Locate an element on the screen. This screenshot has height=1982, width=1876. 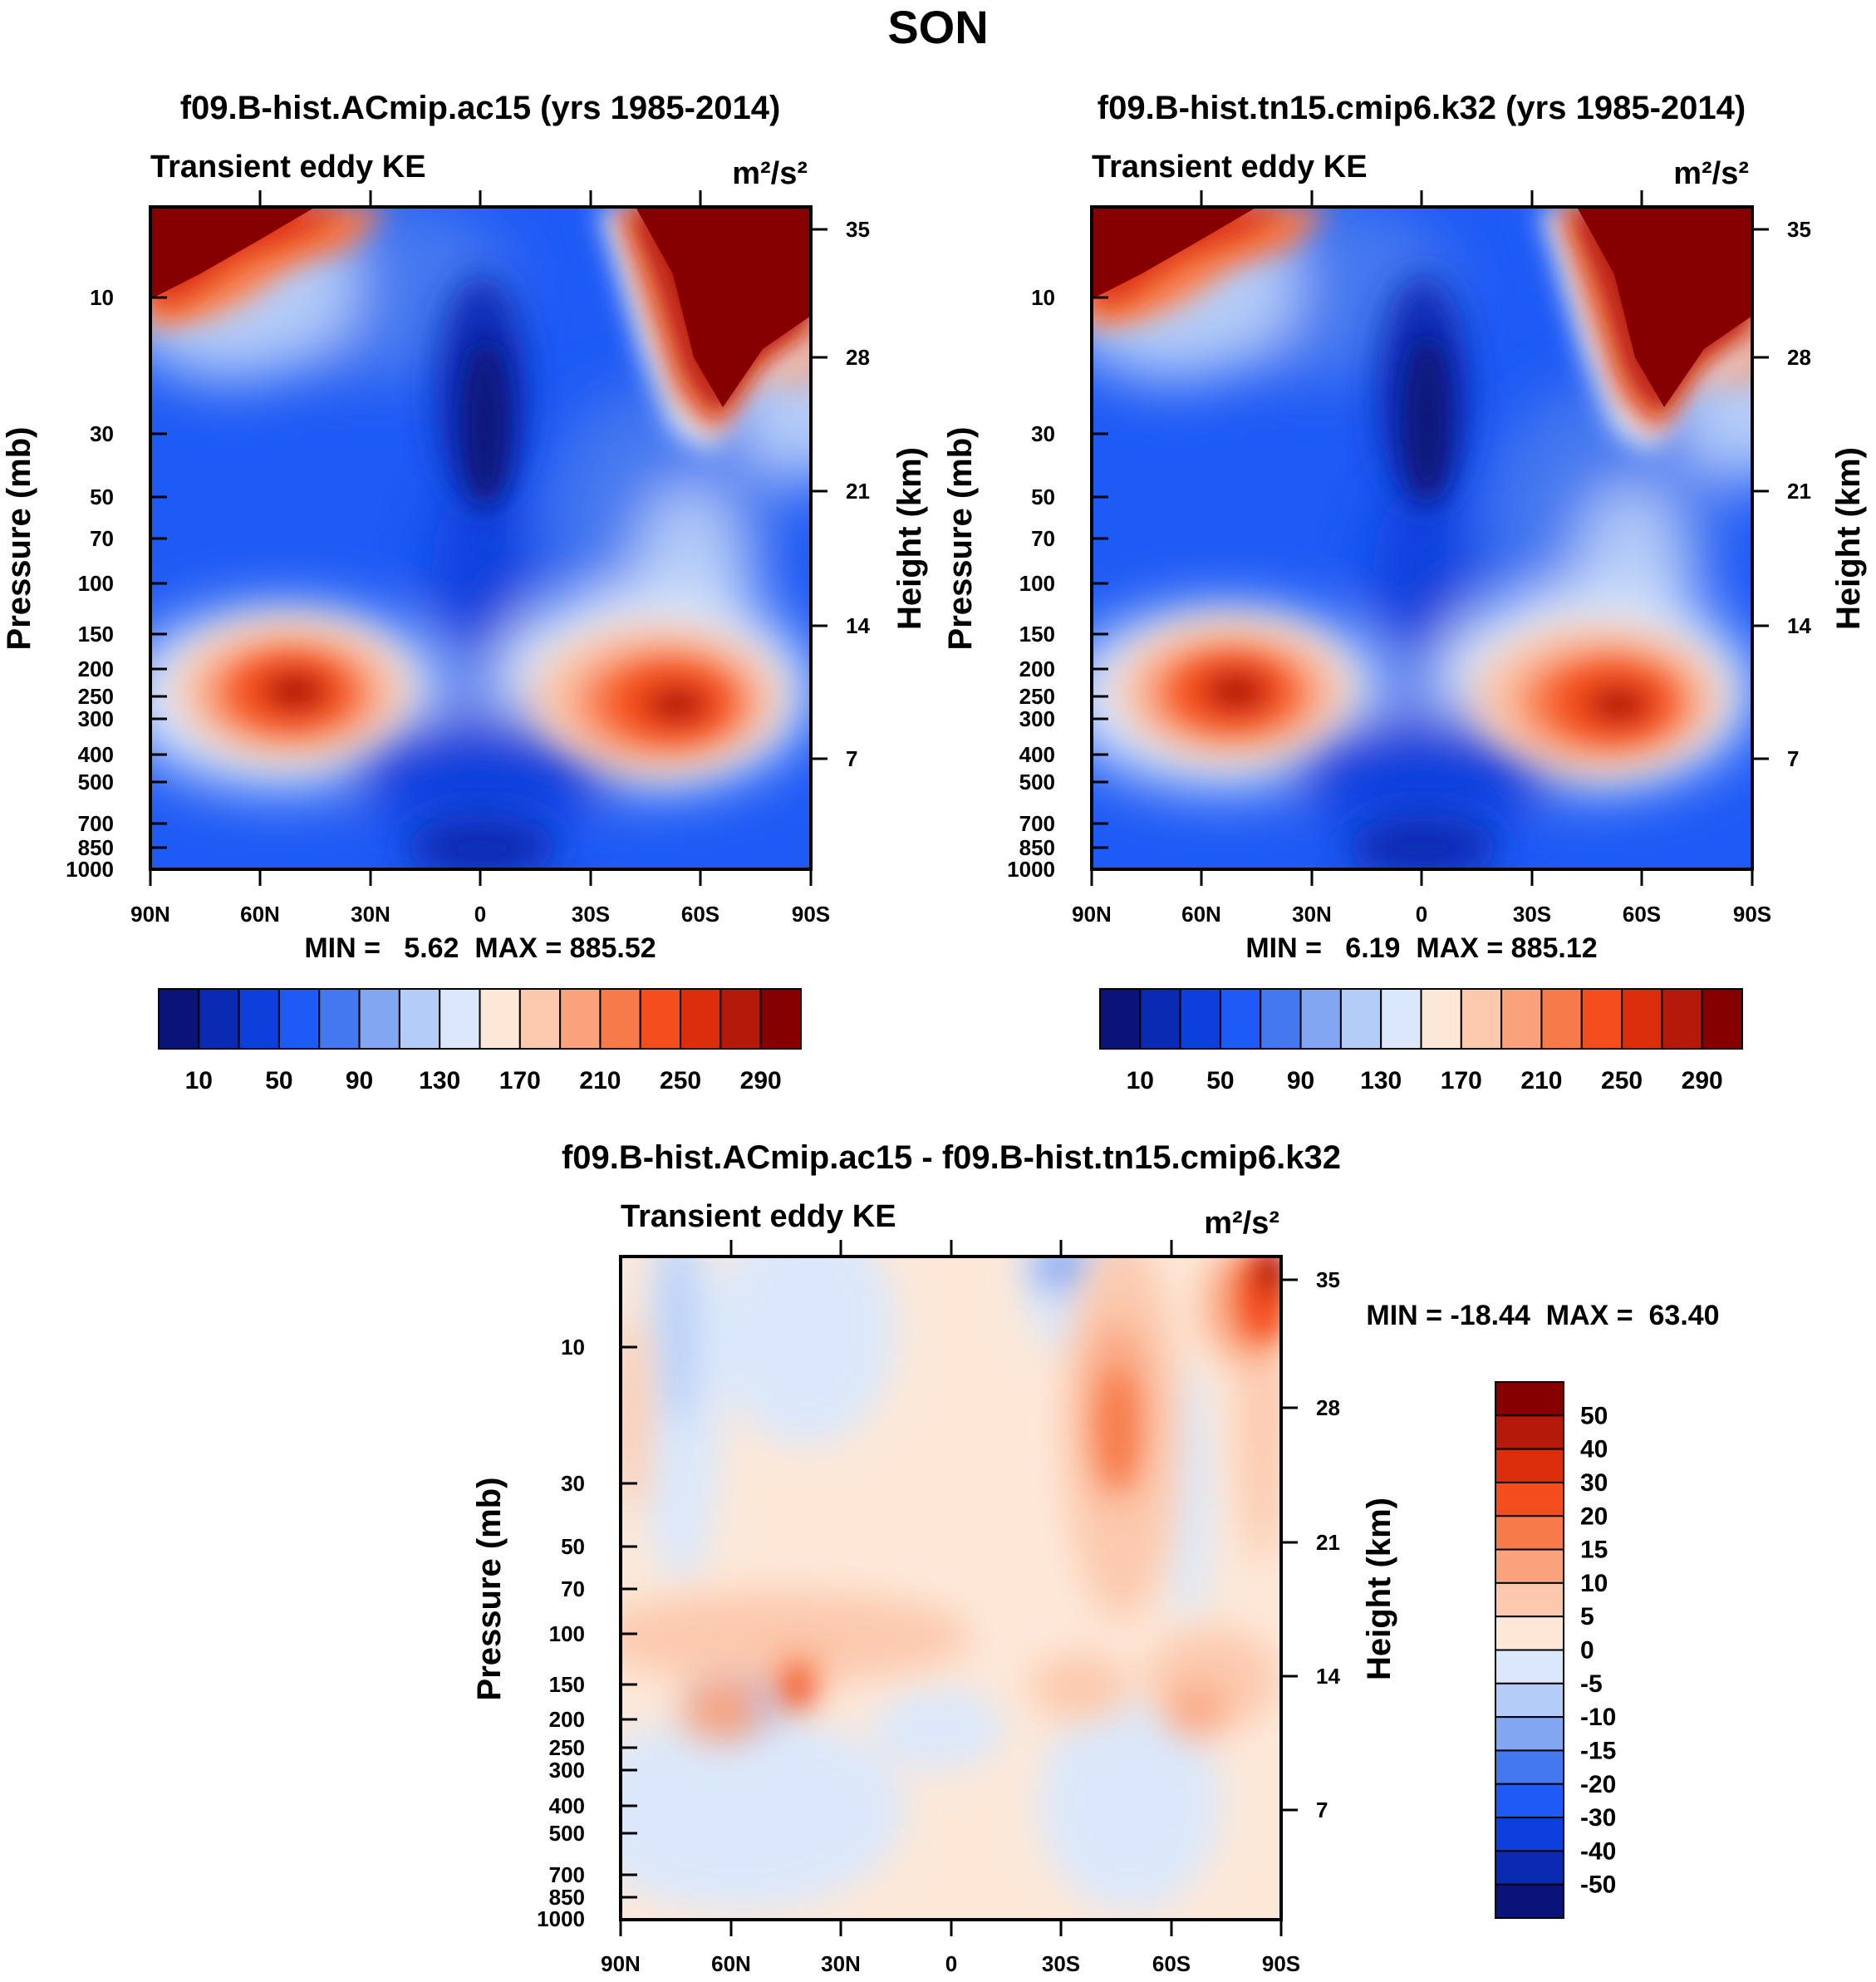
svg-text: 850 is located at coordinates (96, 847).